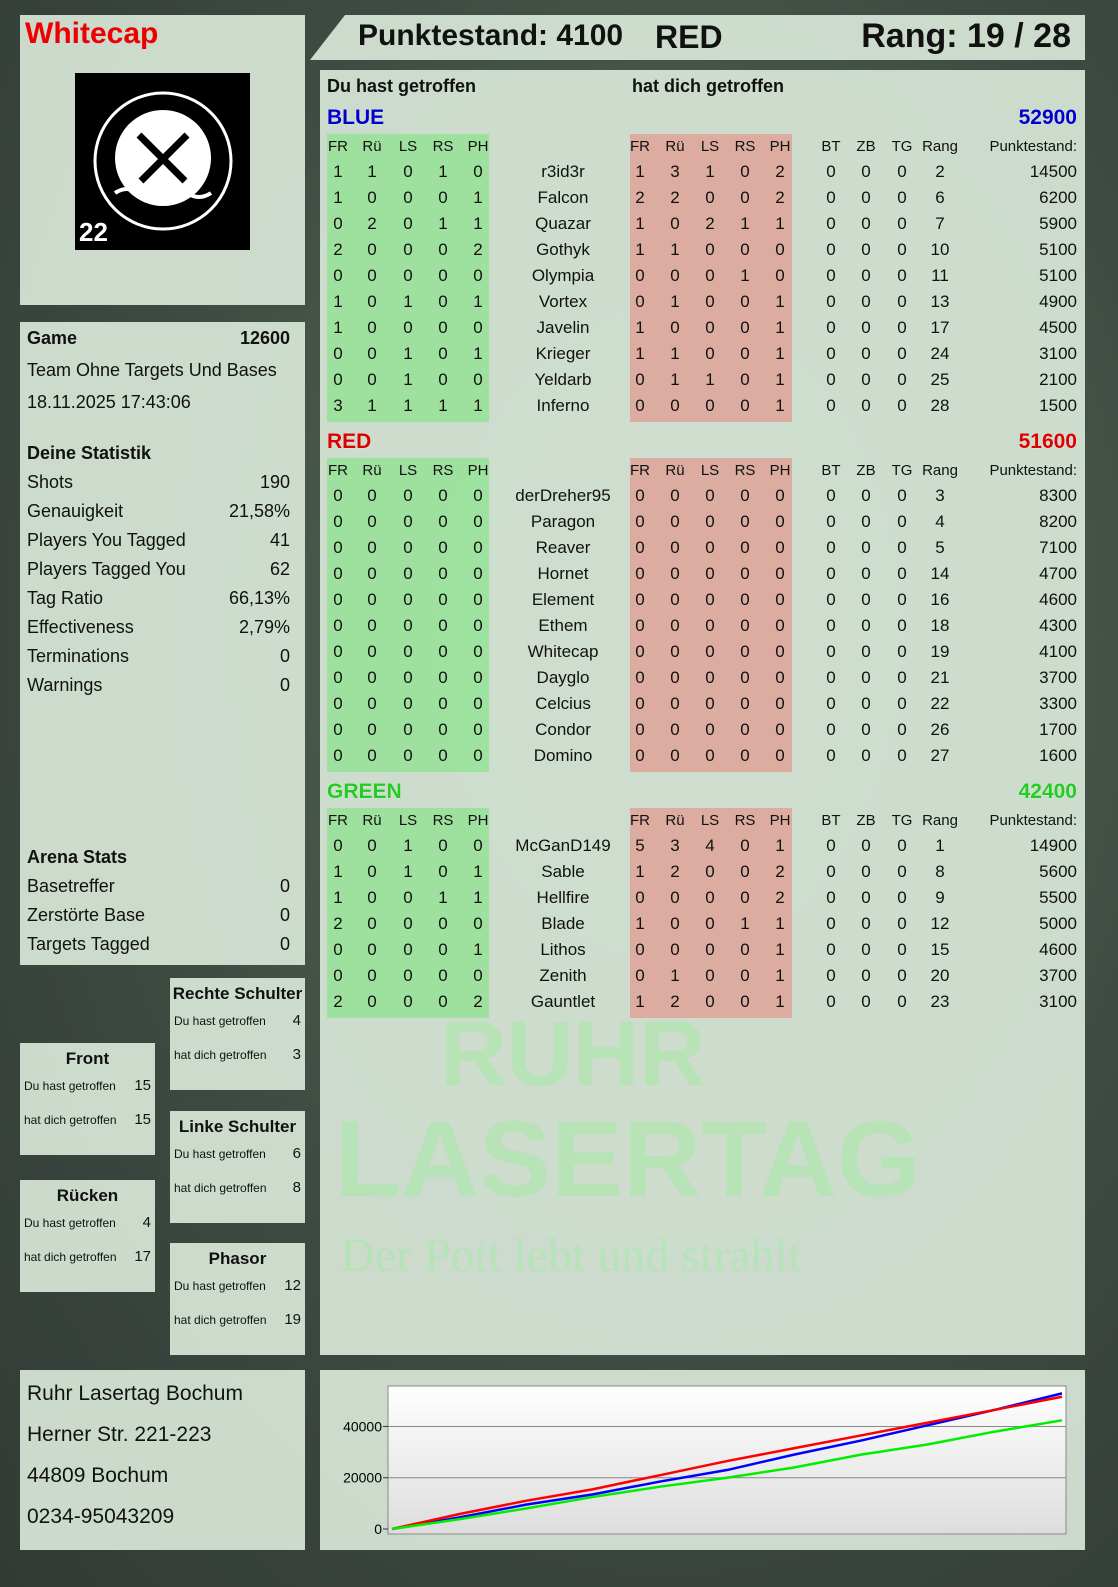 This screenshot has width=1118, height=1587. Describe the element at coordinates (940, 651) in the screenshot. I see `rank-value: 19` at that location.